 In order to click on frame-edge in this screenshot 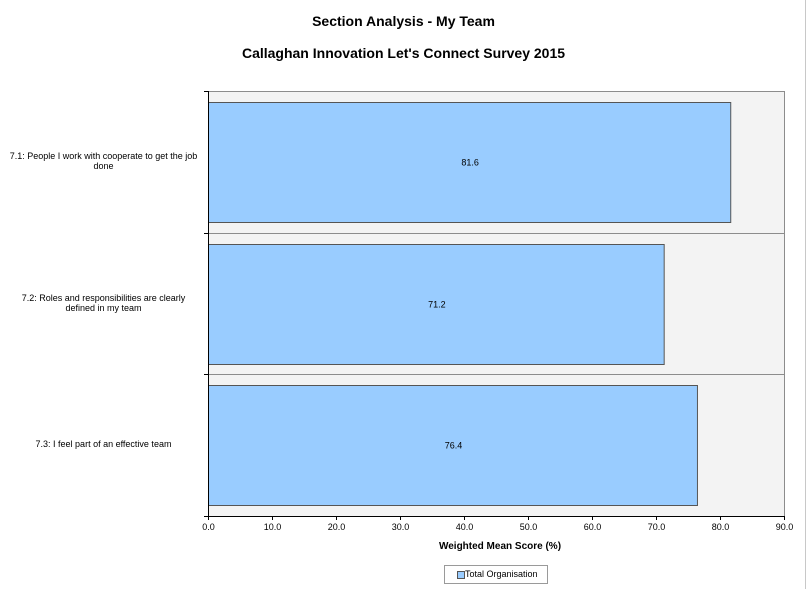, I will do `click(805, 294)`.